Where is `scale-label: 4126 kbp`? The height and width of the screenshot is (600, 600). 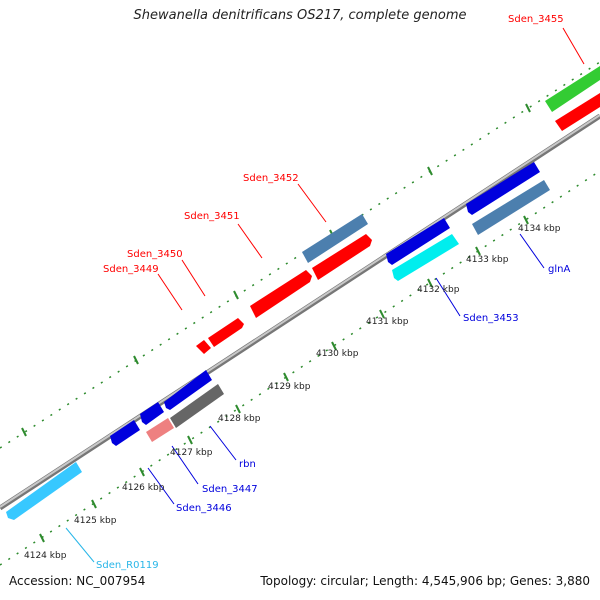
scale-label: 4126 kbp is located at coordinates (143, 488).